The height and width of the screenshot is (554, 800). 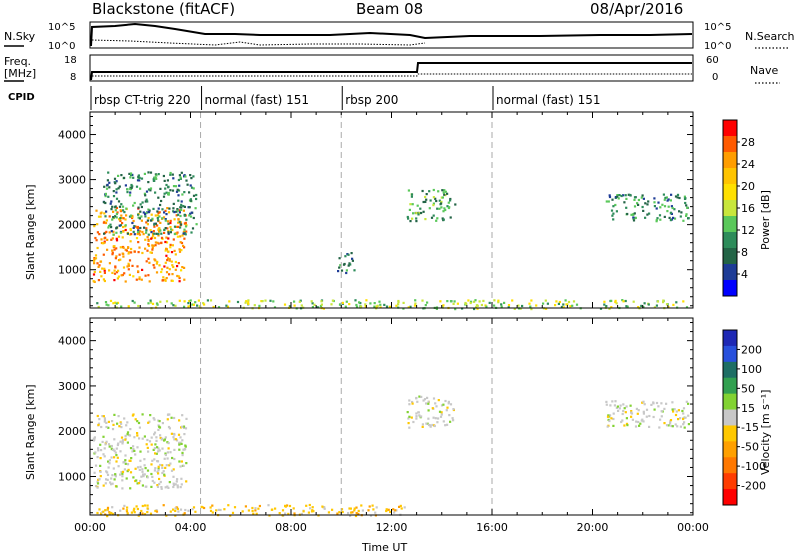 What do you see at coordinates (72, 135) in the screenshot?
I see `y-tick-label: 4000` at bounding box center [72, 135].